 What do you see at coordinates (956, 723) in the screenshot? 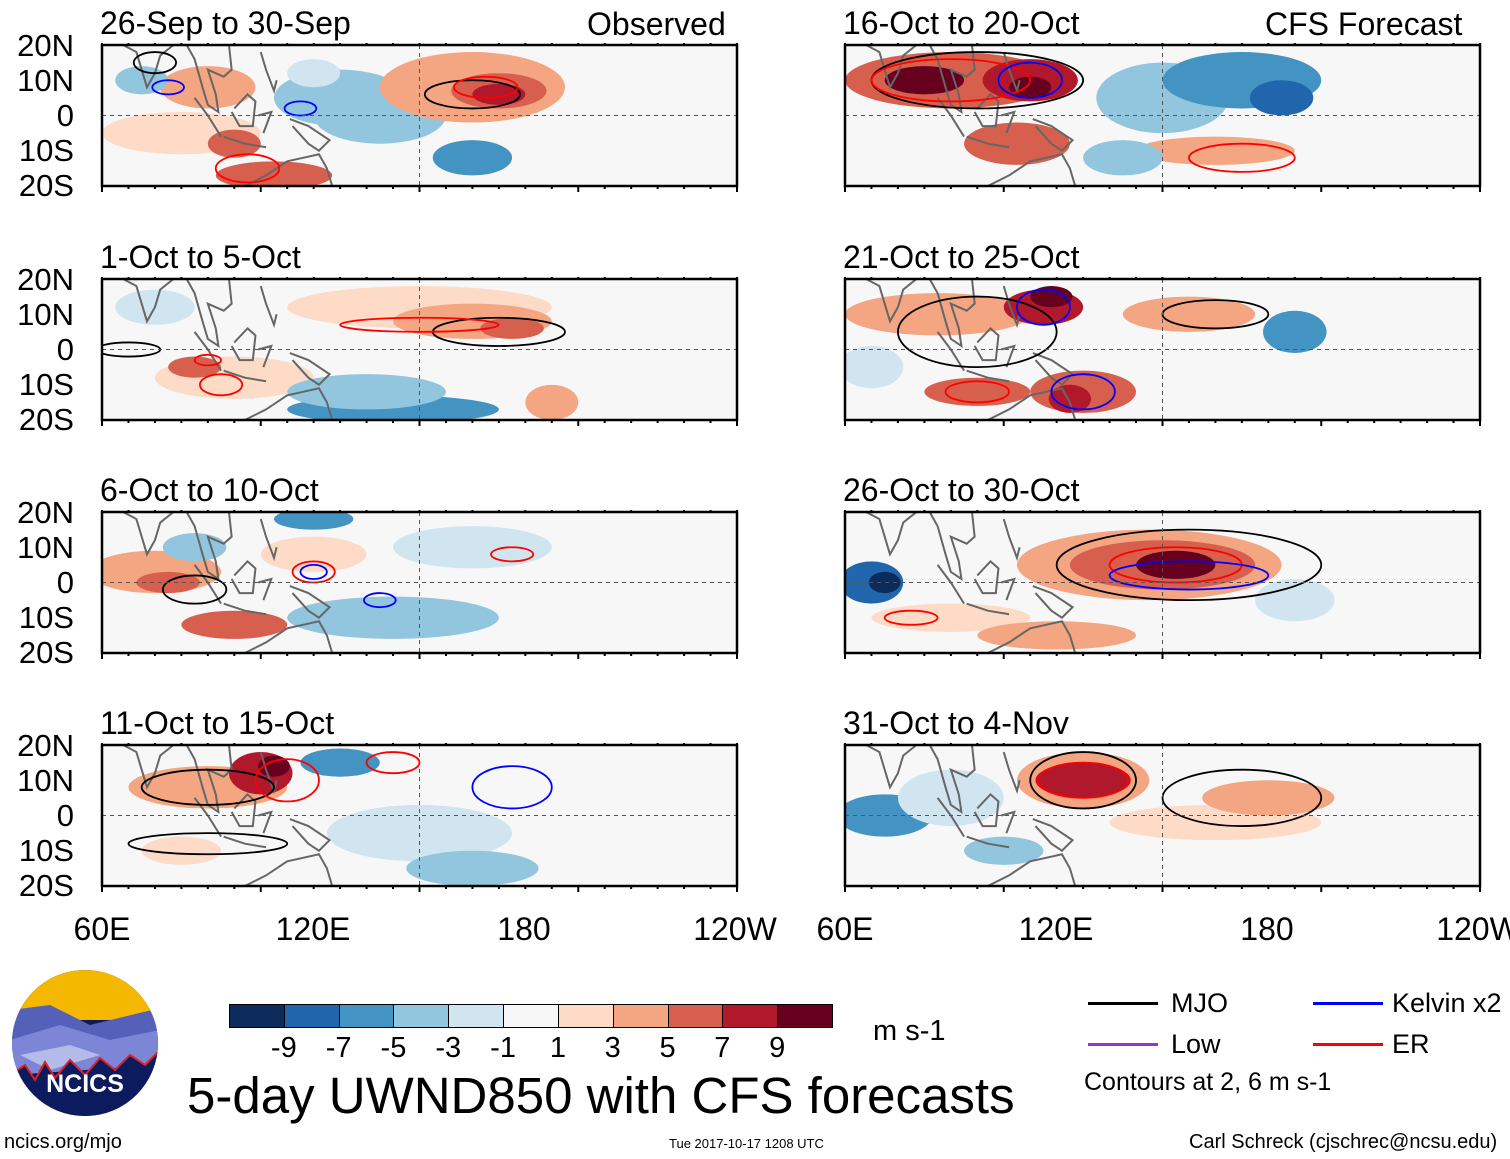
I see `panel-title: 31-Oct to 4-Nov` at bounding box center [956, 723].